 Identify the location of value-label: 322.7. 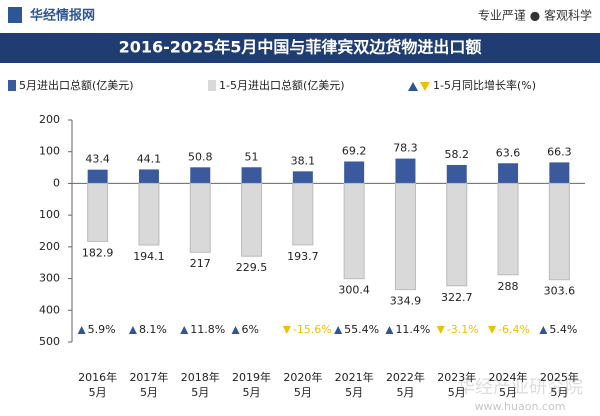
(457, 297).